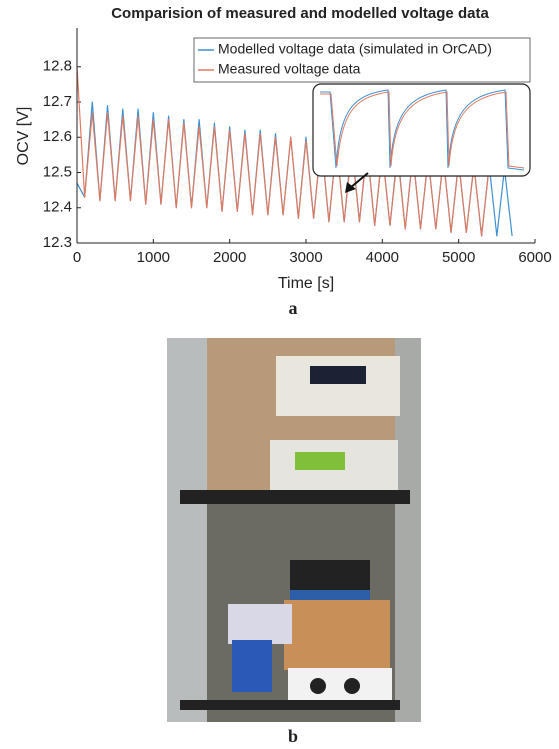 This screenshot has height=749, width=559. I want to click on x-tick-label: 1000, so click(153, 257).